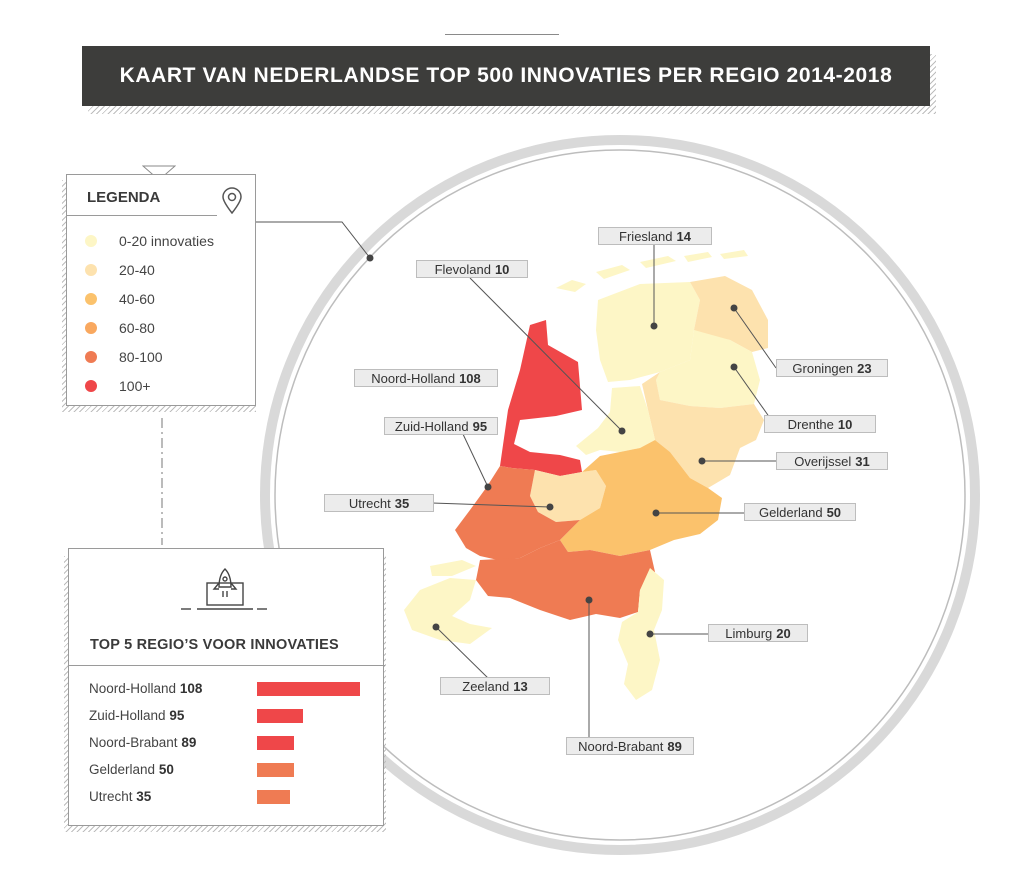 The image size is (1024, 891). I want to click on callout-overijssel: Overijssel 31, so click(832, 461).